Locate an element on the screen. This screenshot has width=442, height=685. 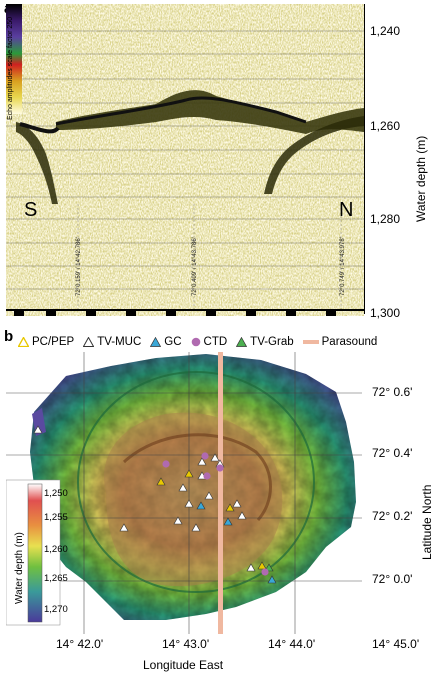
lat-tick-0.6: 72° 0.6' is located at coordinates (392, 392).